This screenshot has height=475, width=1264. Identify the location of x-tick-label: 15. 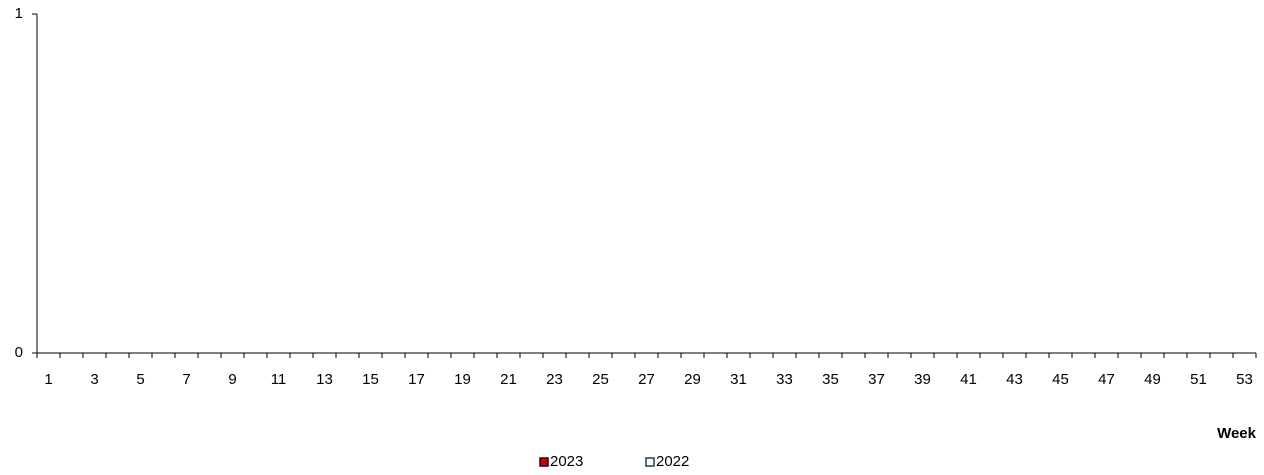
(370, 379).